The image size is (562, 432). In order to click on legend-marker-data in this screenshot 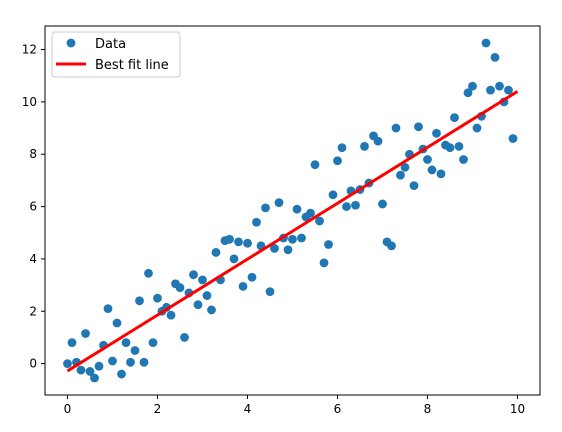, I will do `click(71, 43)`.